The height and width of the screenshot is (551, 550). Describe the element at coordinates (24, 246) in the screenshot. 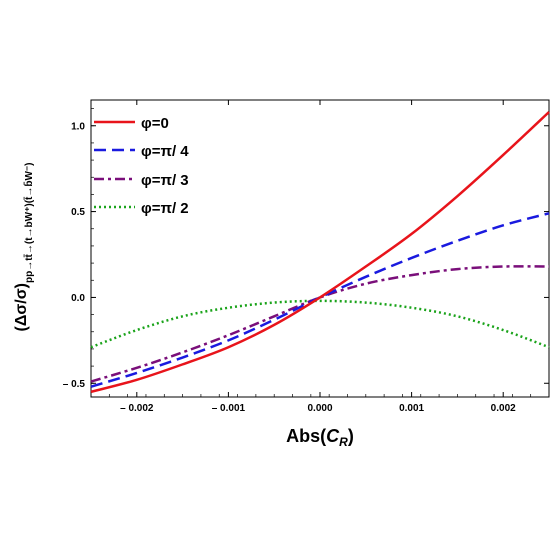

I see `y-axis-label: (Δσ/σ)pp→tt̄→(t→bW⁺)(t̄→b̄W⁻)` at that location.